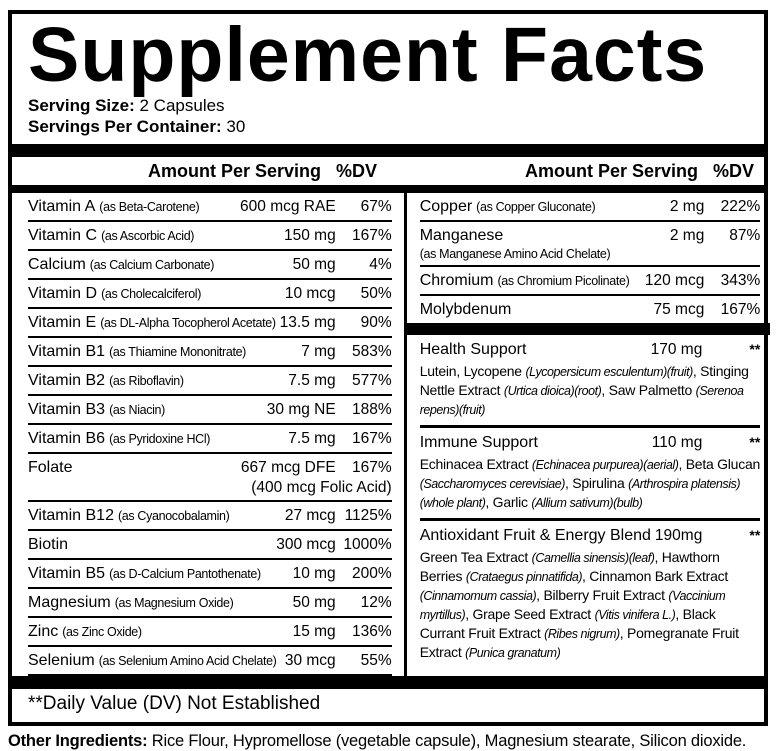 This screenshot has height=751, width=776. What do you see at coordinates (102, 632) in the screenshot?
I see `nutrient-form: (as Zinc Oxide)` at bounding box center [102, 632].